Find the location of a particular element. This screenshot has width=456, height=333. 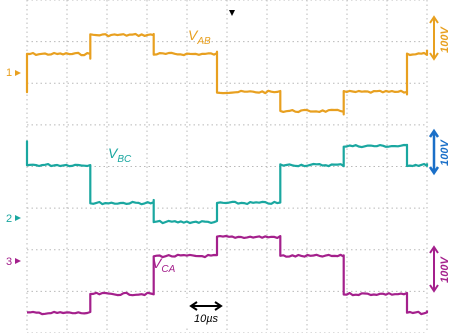

channel-2-arrow-icon is located at coordinates (18, 218).